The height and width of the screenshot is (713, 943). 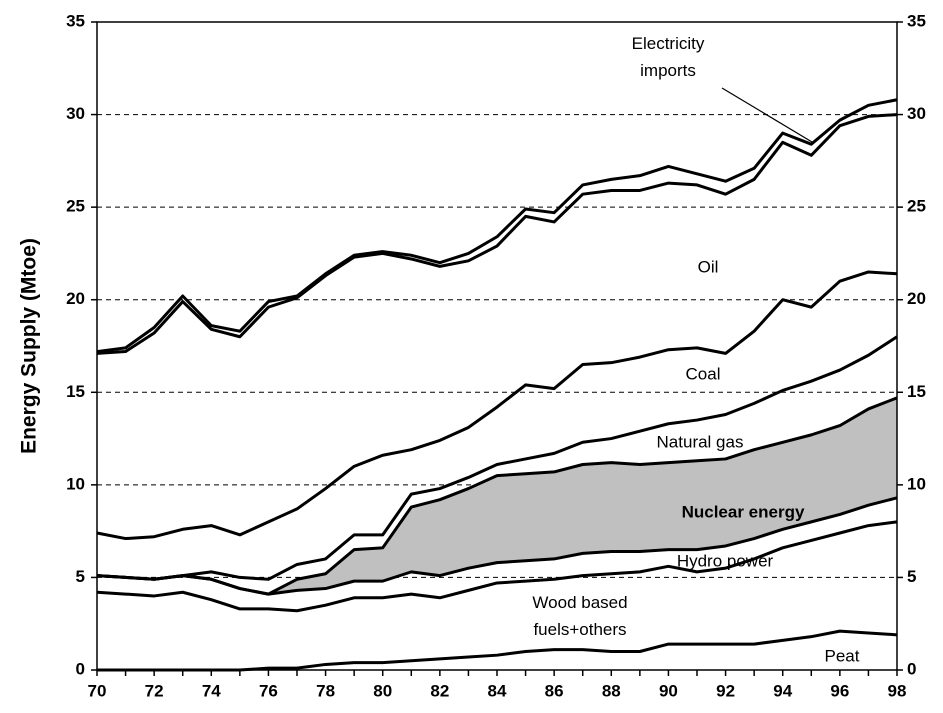 What do you see at coordinates (580, 616) in the screenshot?
I see `series-label: Wood based fuels+others` at bounding box center [580, 616].